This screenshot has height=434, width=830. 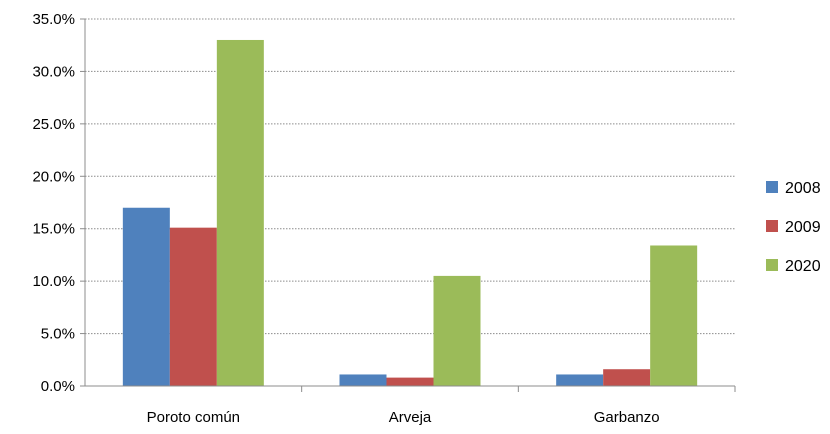 I want to click on legend-label: 2009, so click(x=803, y=227).